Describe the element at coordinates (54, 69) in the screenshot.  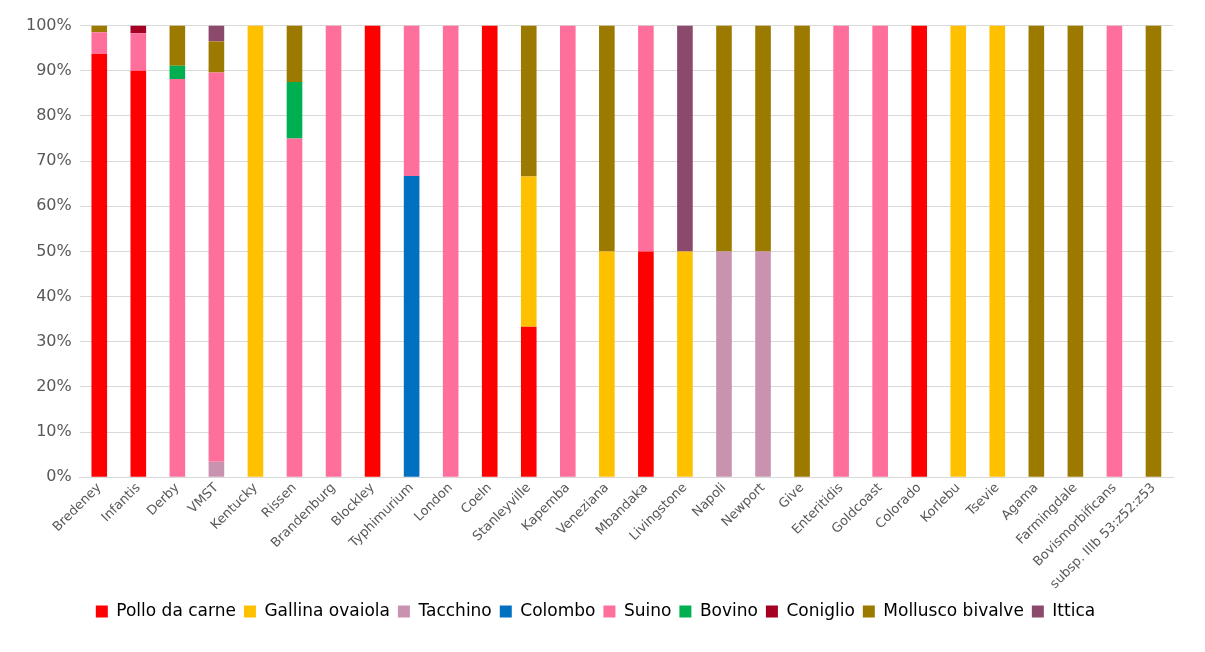
I see `y-tick-label: 90%` at that location.